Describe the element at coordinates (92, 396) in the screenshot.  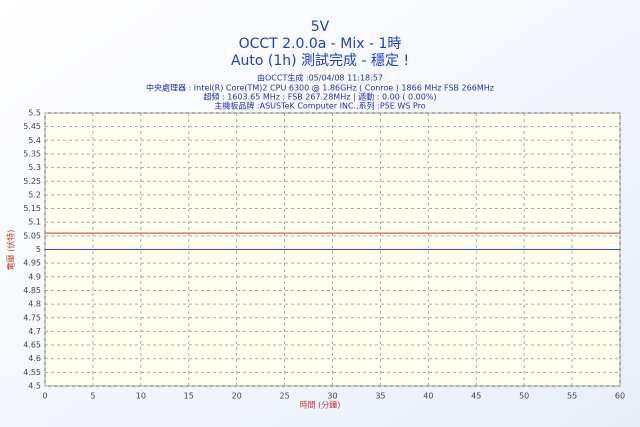
I see `x-tick-label: 5` at that location.